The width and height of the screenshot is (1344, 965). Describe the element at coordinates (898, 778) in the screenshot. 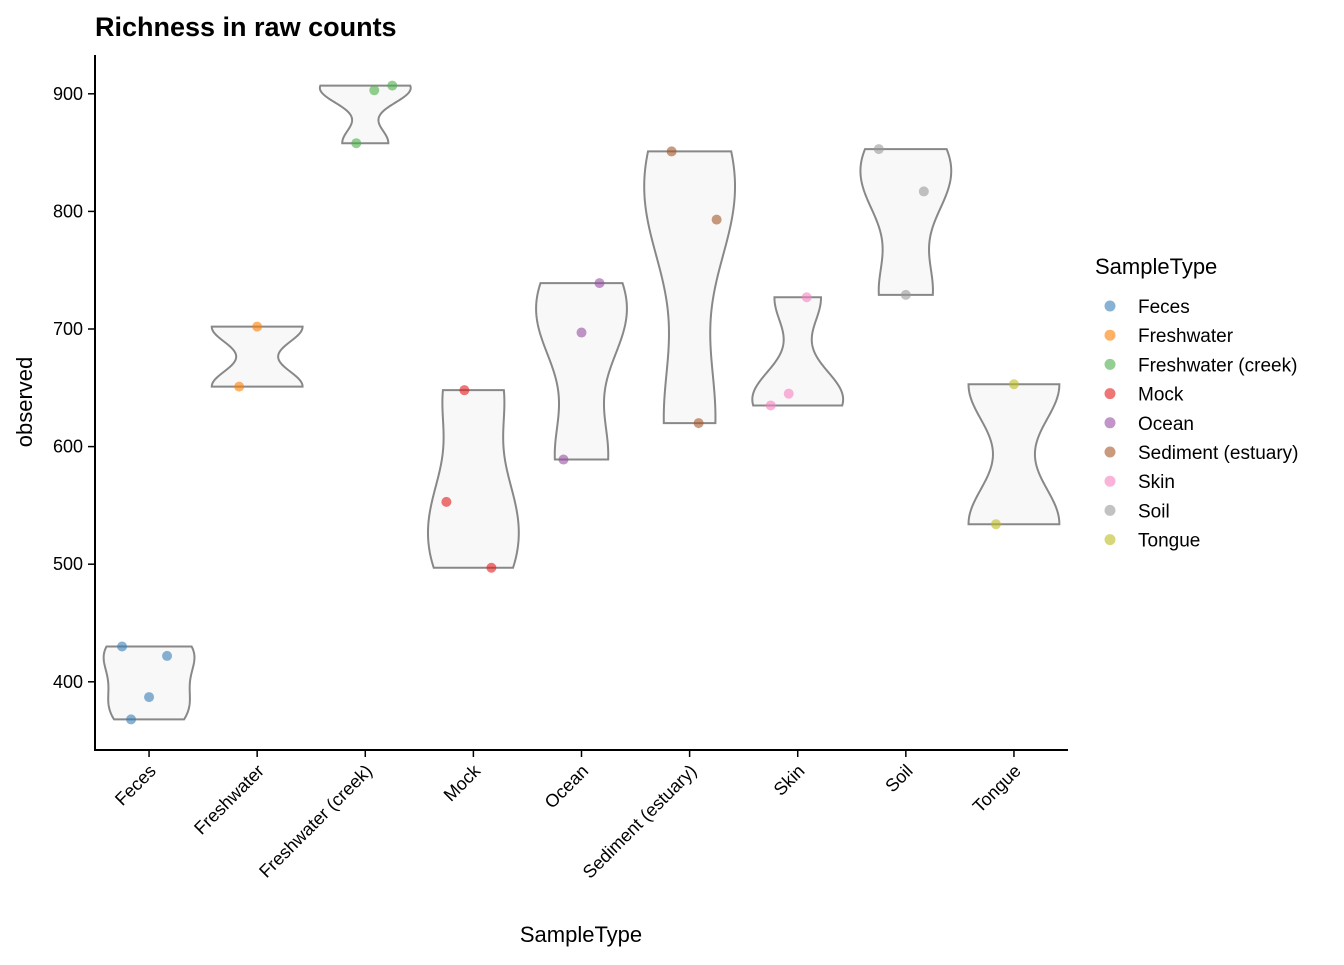

I see `x-tick-label: Soil` at that location.